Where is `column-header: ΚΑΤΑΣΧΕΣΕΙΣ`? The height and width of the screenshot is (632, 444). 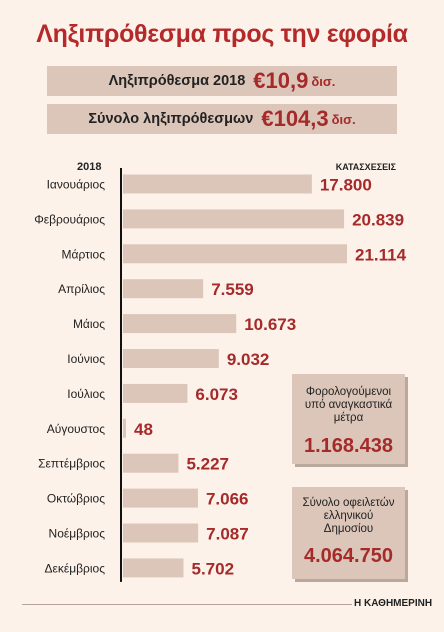
column-header: ΚΑΤΑΣΧΕΣΕΙΣ is located at coordinates (365, 167).